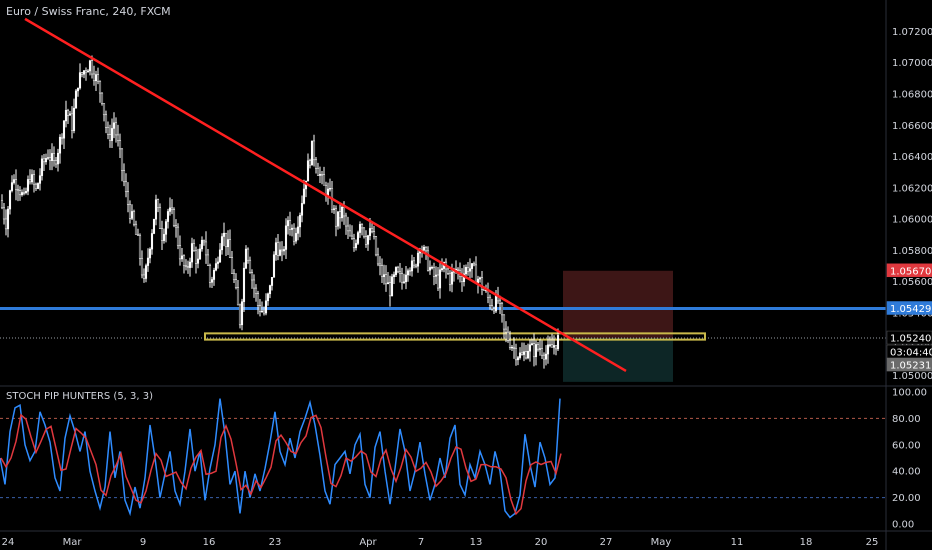 The image size is (932, 550). I want to click on stoch-tick-label: 0.00, so click(903, 525).